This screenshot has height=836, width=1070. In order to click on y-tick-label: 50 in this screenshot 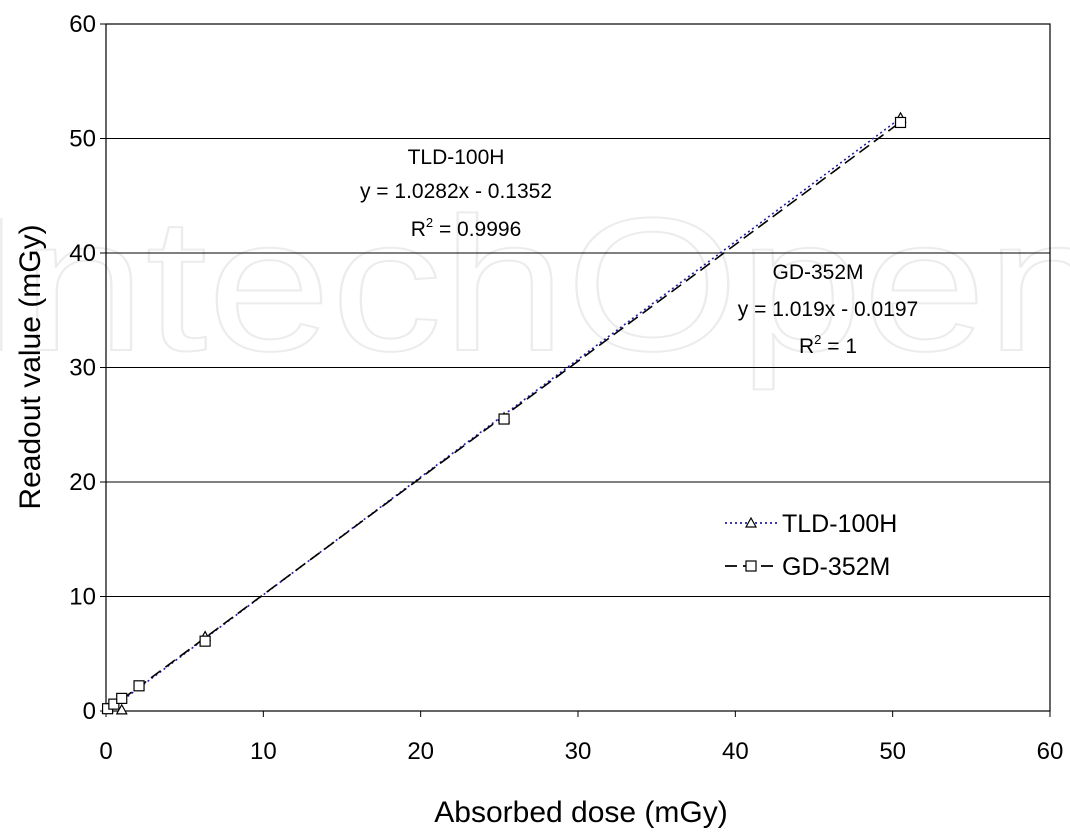, I will do `click(82, 139)`.